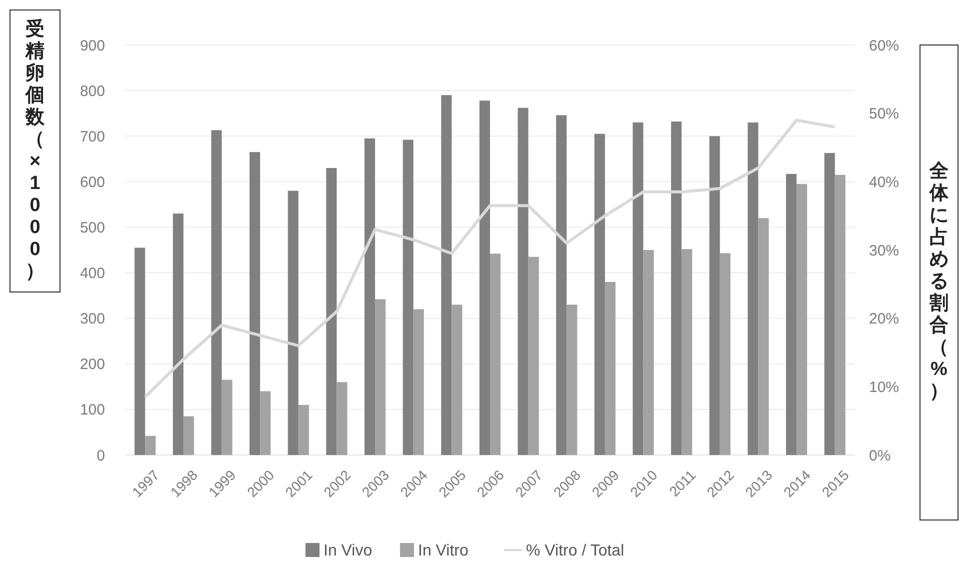 This screenshot has width=959, height=572. What do you see at coordinates (348, 551) in the screenshot?
I see `legend-label: In Vivo` at bounding box center [348, 551].